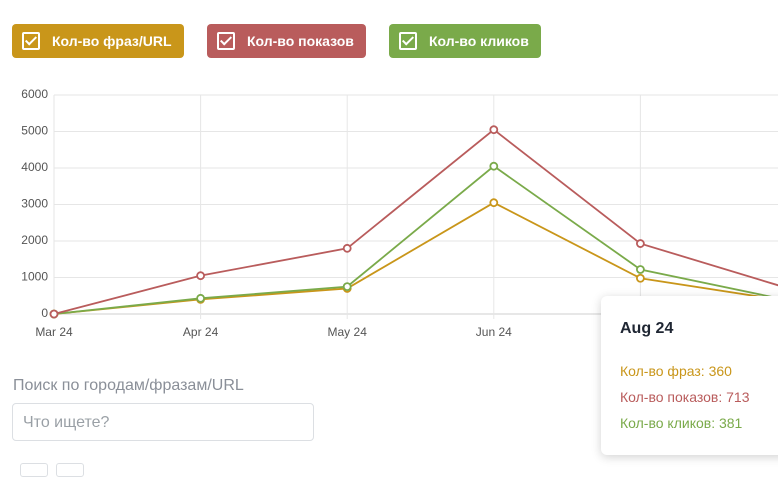 This screenshot has height=477, width=778. I want to click on x-tick-label: Apr 24, so click(201, 332).